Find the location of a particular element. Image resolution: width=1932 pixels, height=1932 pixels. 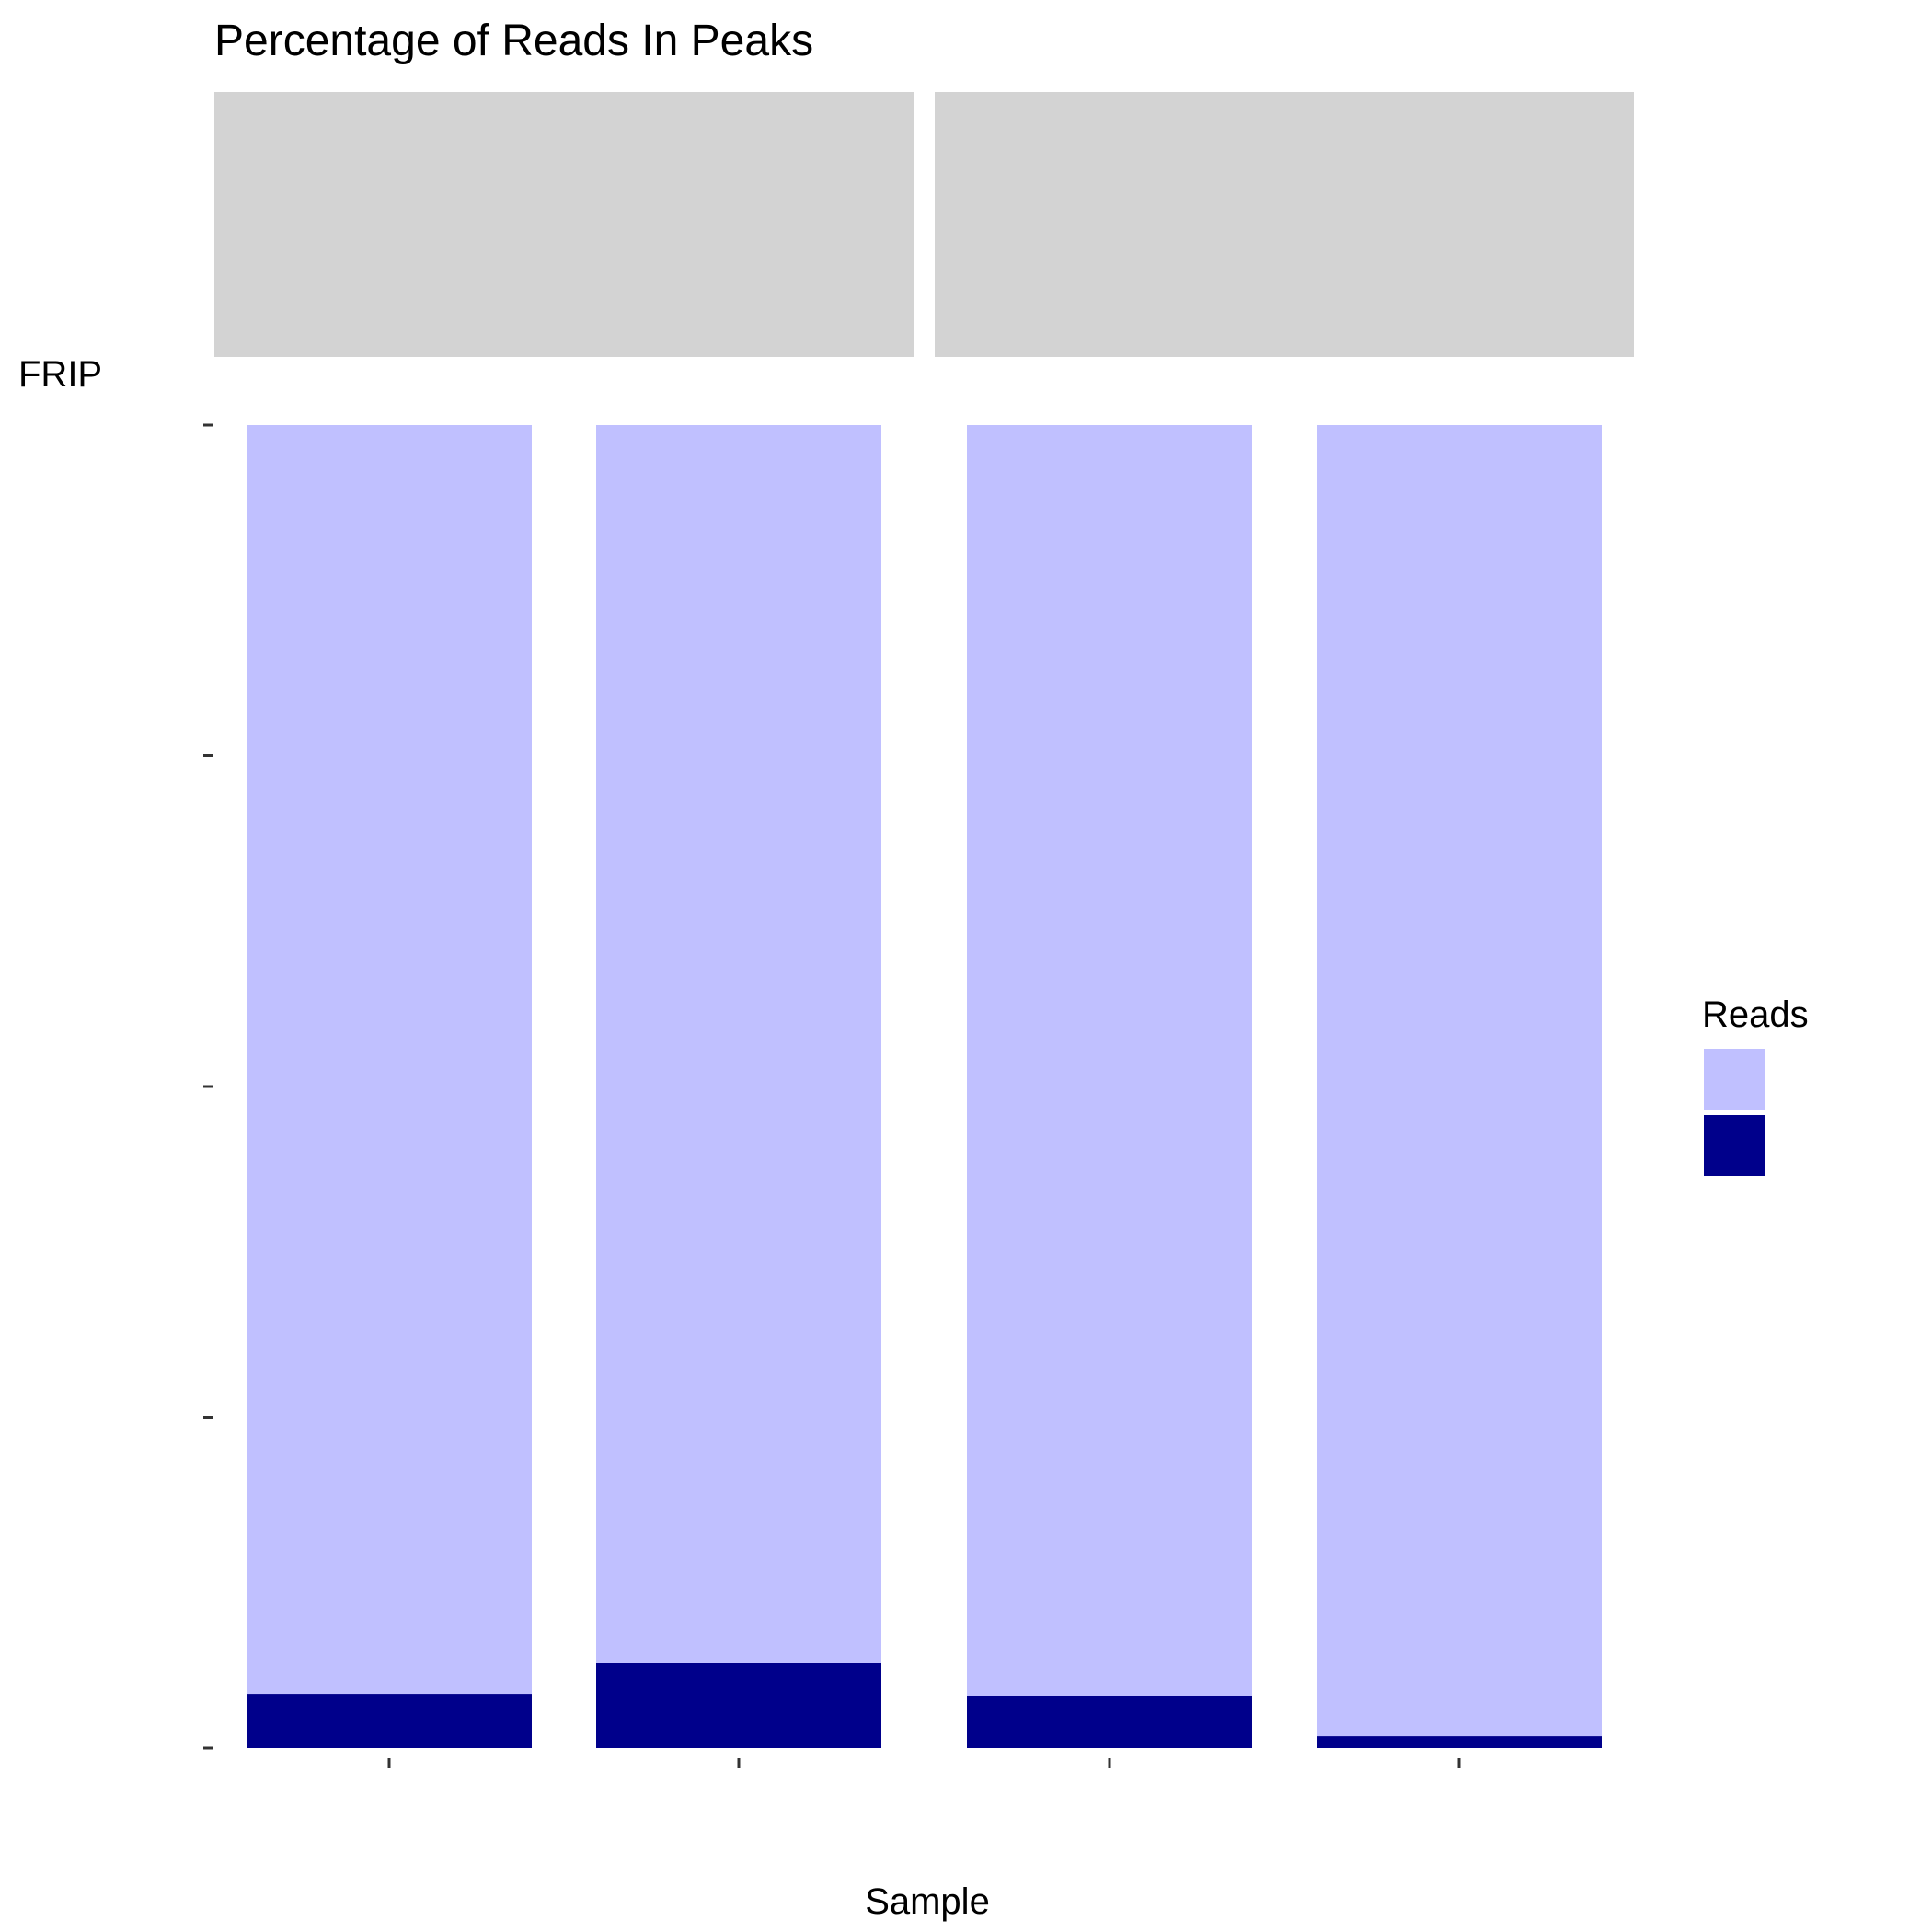

y-axis-label: FRIP is located at coordinates (60, 374).